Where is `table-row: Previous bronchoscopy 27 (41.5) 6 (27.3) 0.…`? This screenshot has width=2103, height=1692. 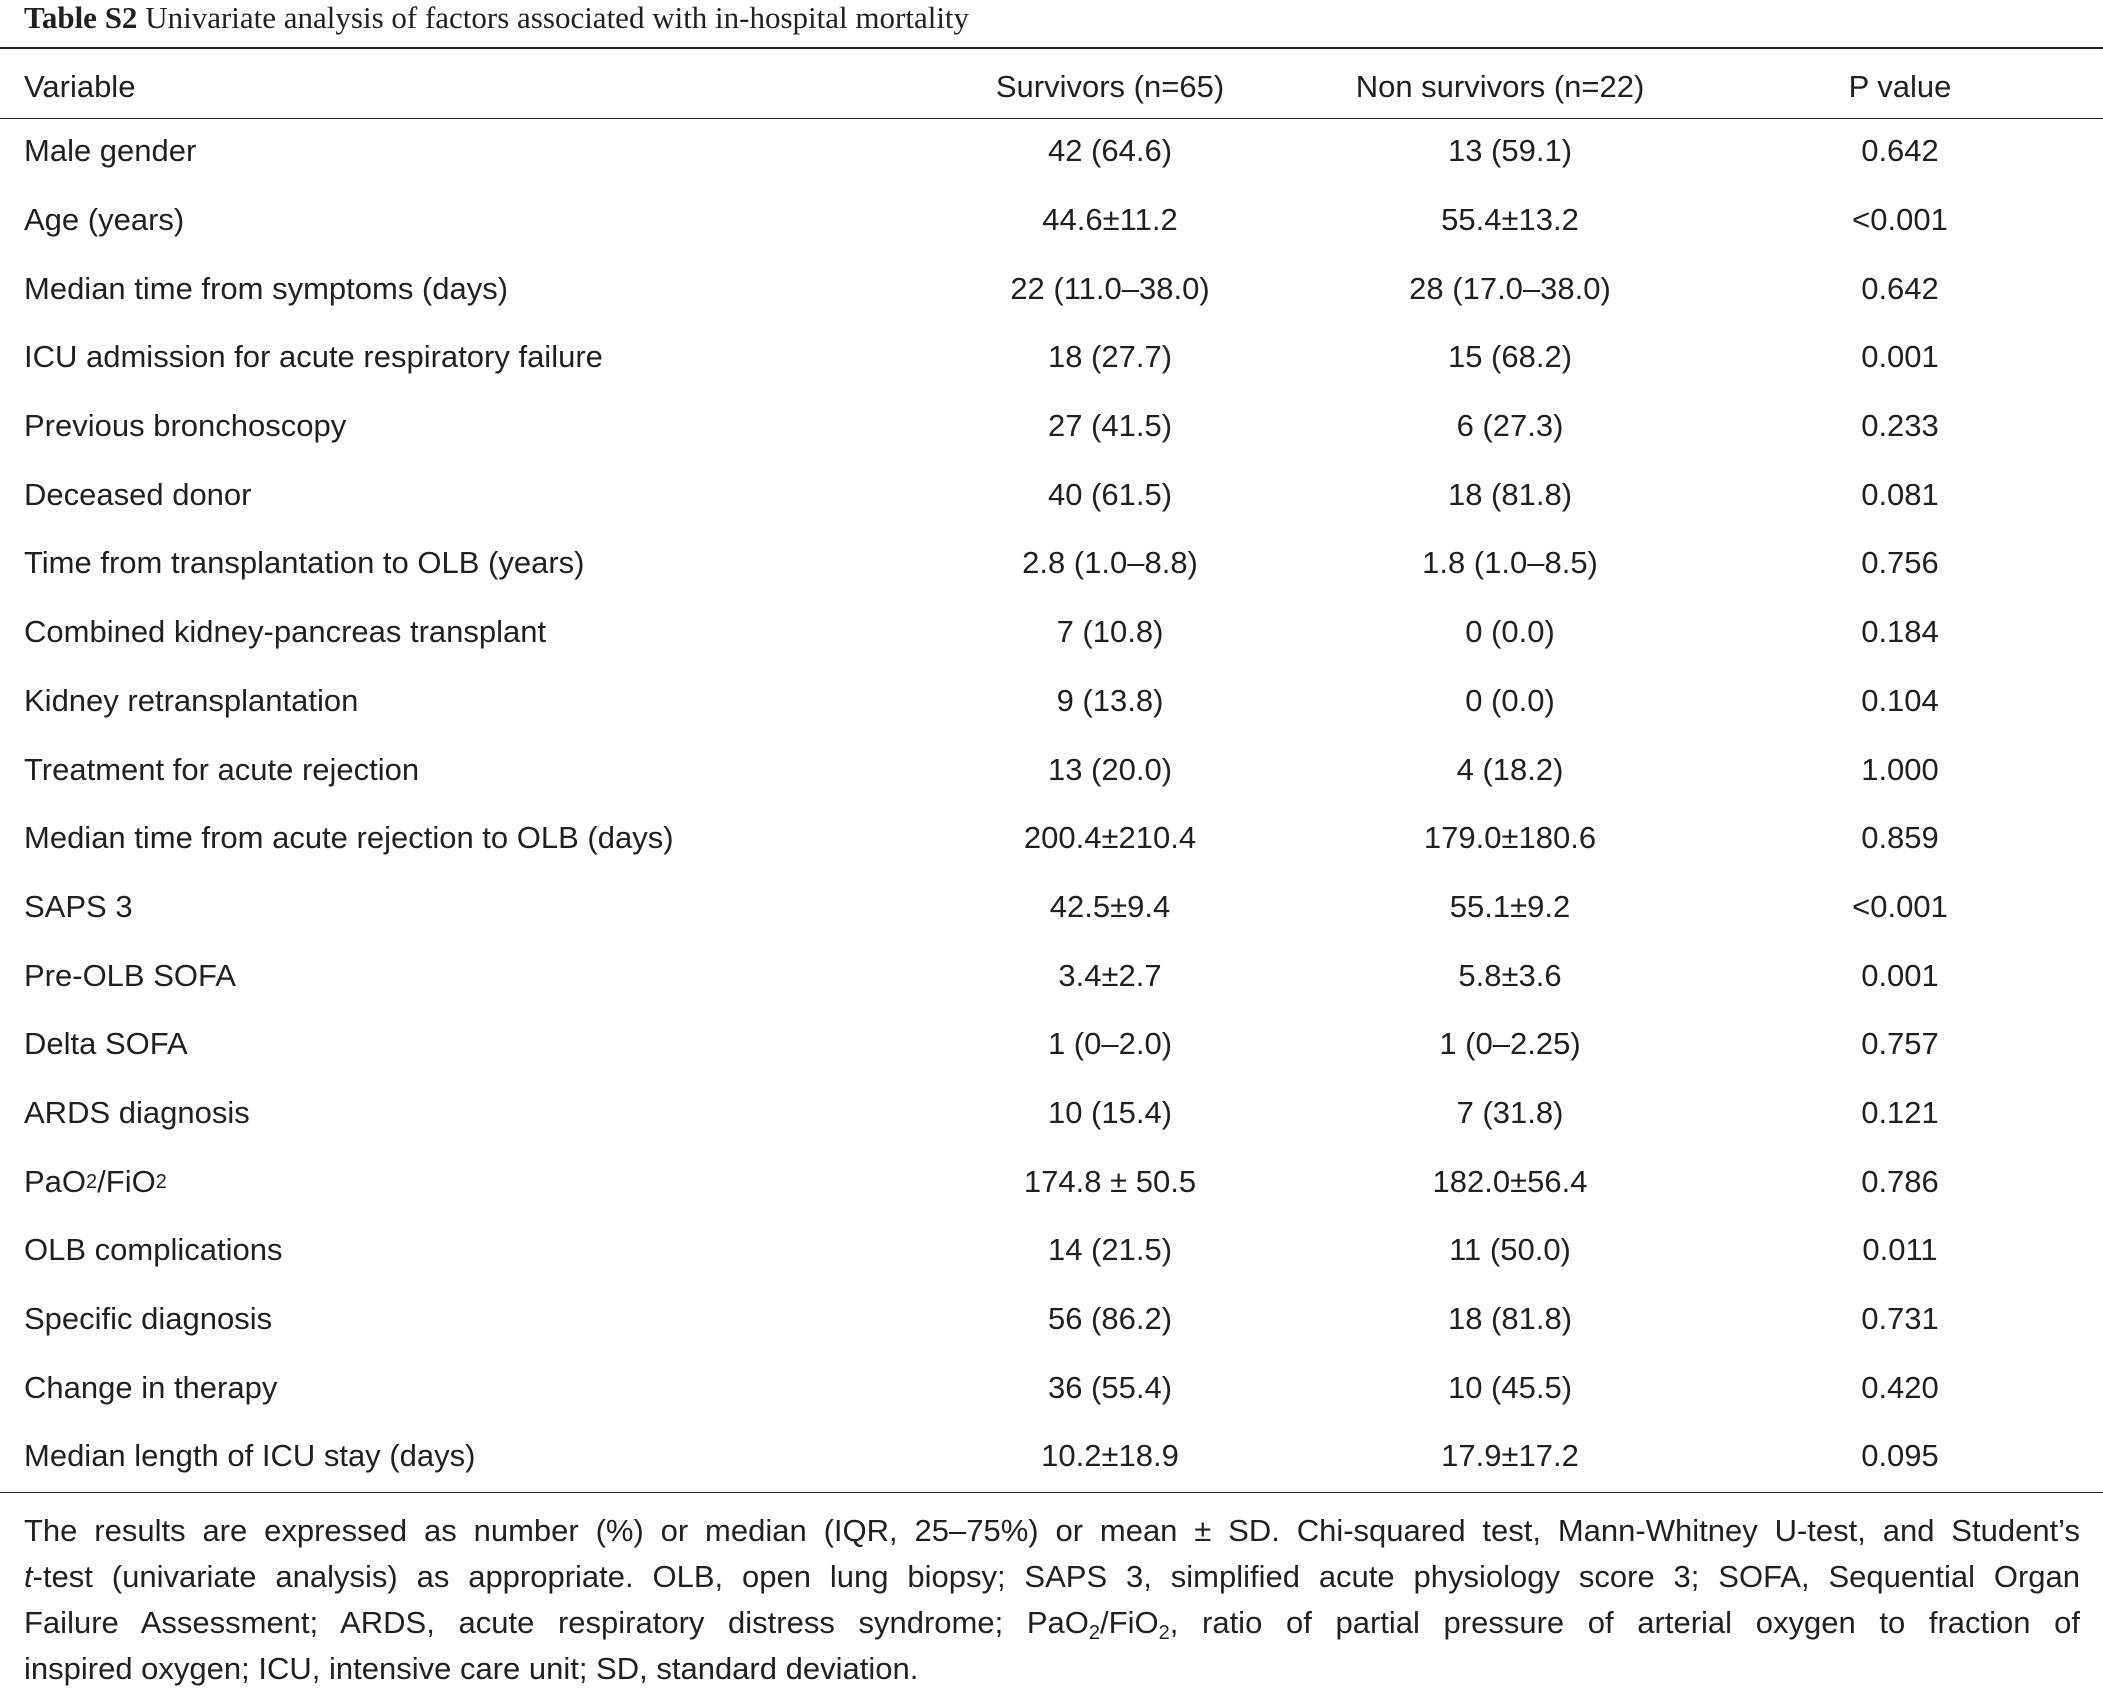 table-row: Previous bronchoscopy 27 (41.5) 6 (27.3) 0.… is located at coordinates (1051, 426).